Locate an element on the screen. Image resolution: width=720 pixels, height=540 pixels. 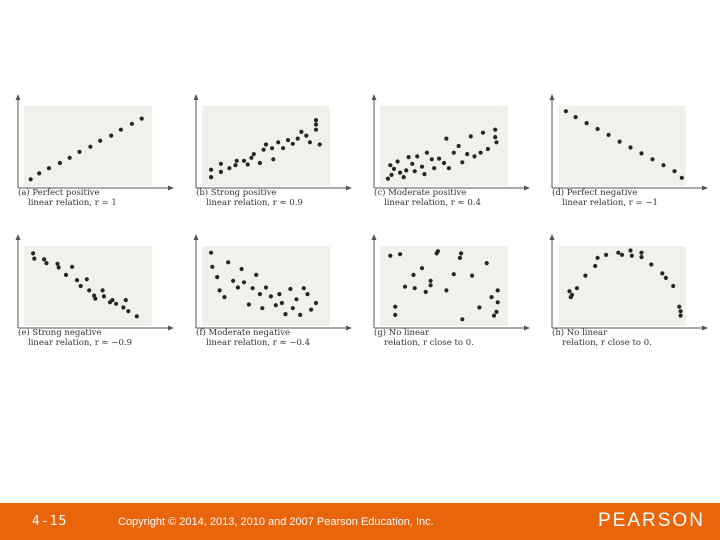
panel-caption: (h) No linear relation, r close to 0. is located at coordinates (624, 338).